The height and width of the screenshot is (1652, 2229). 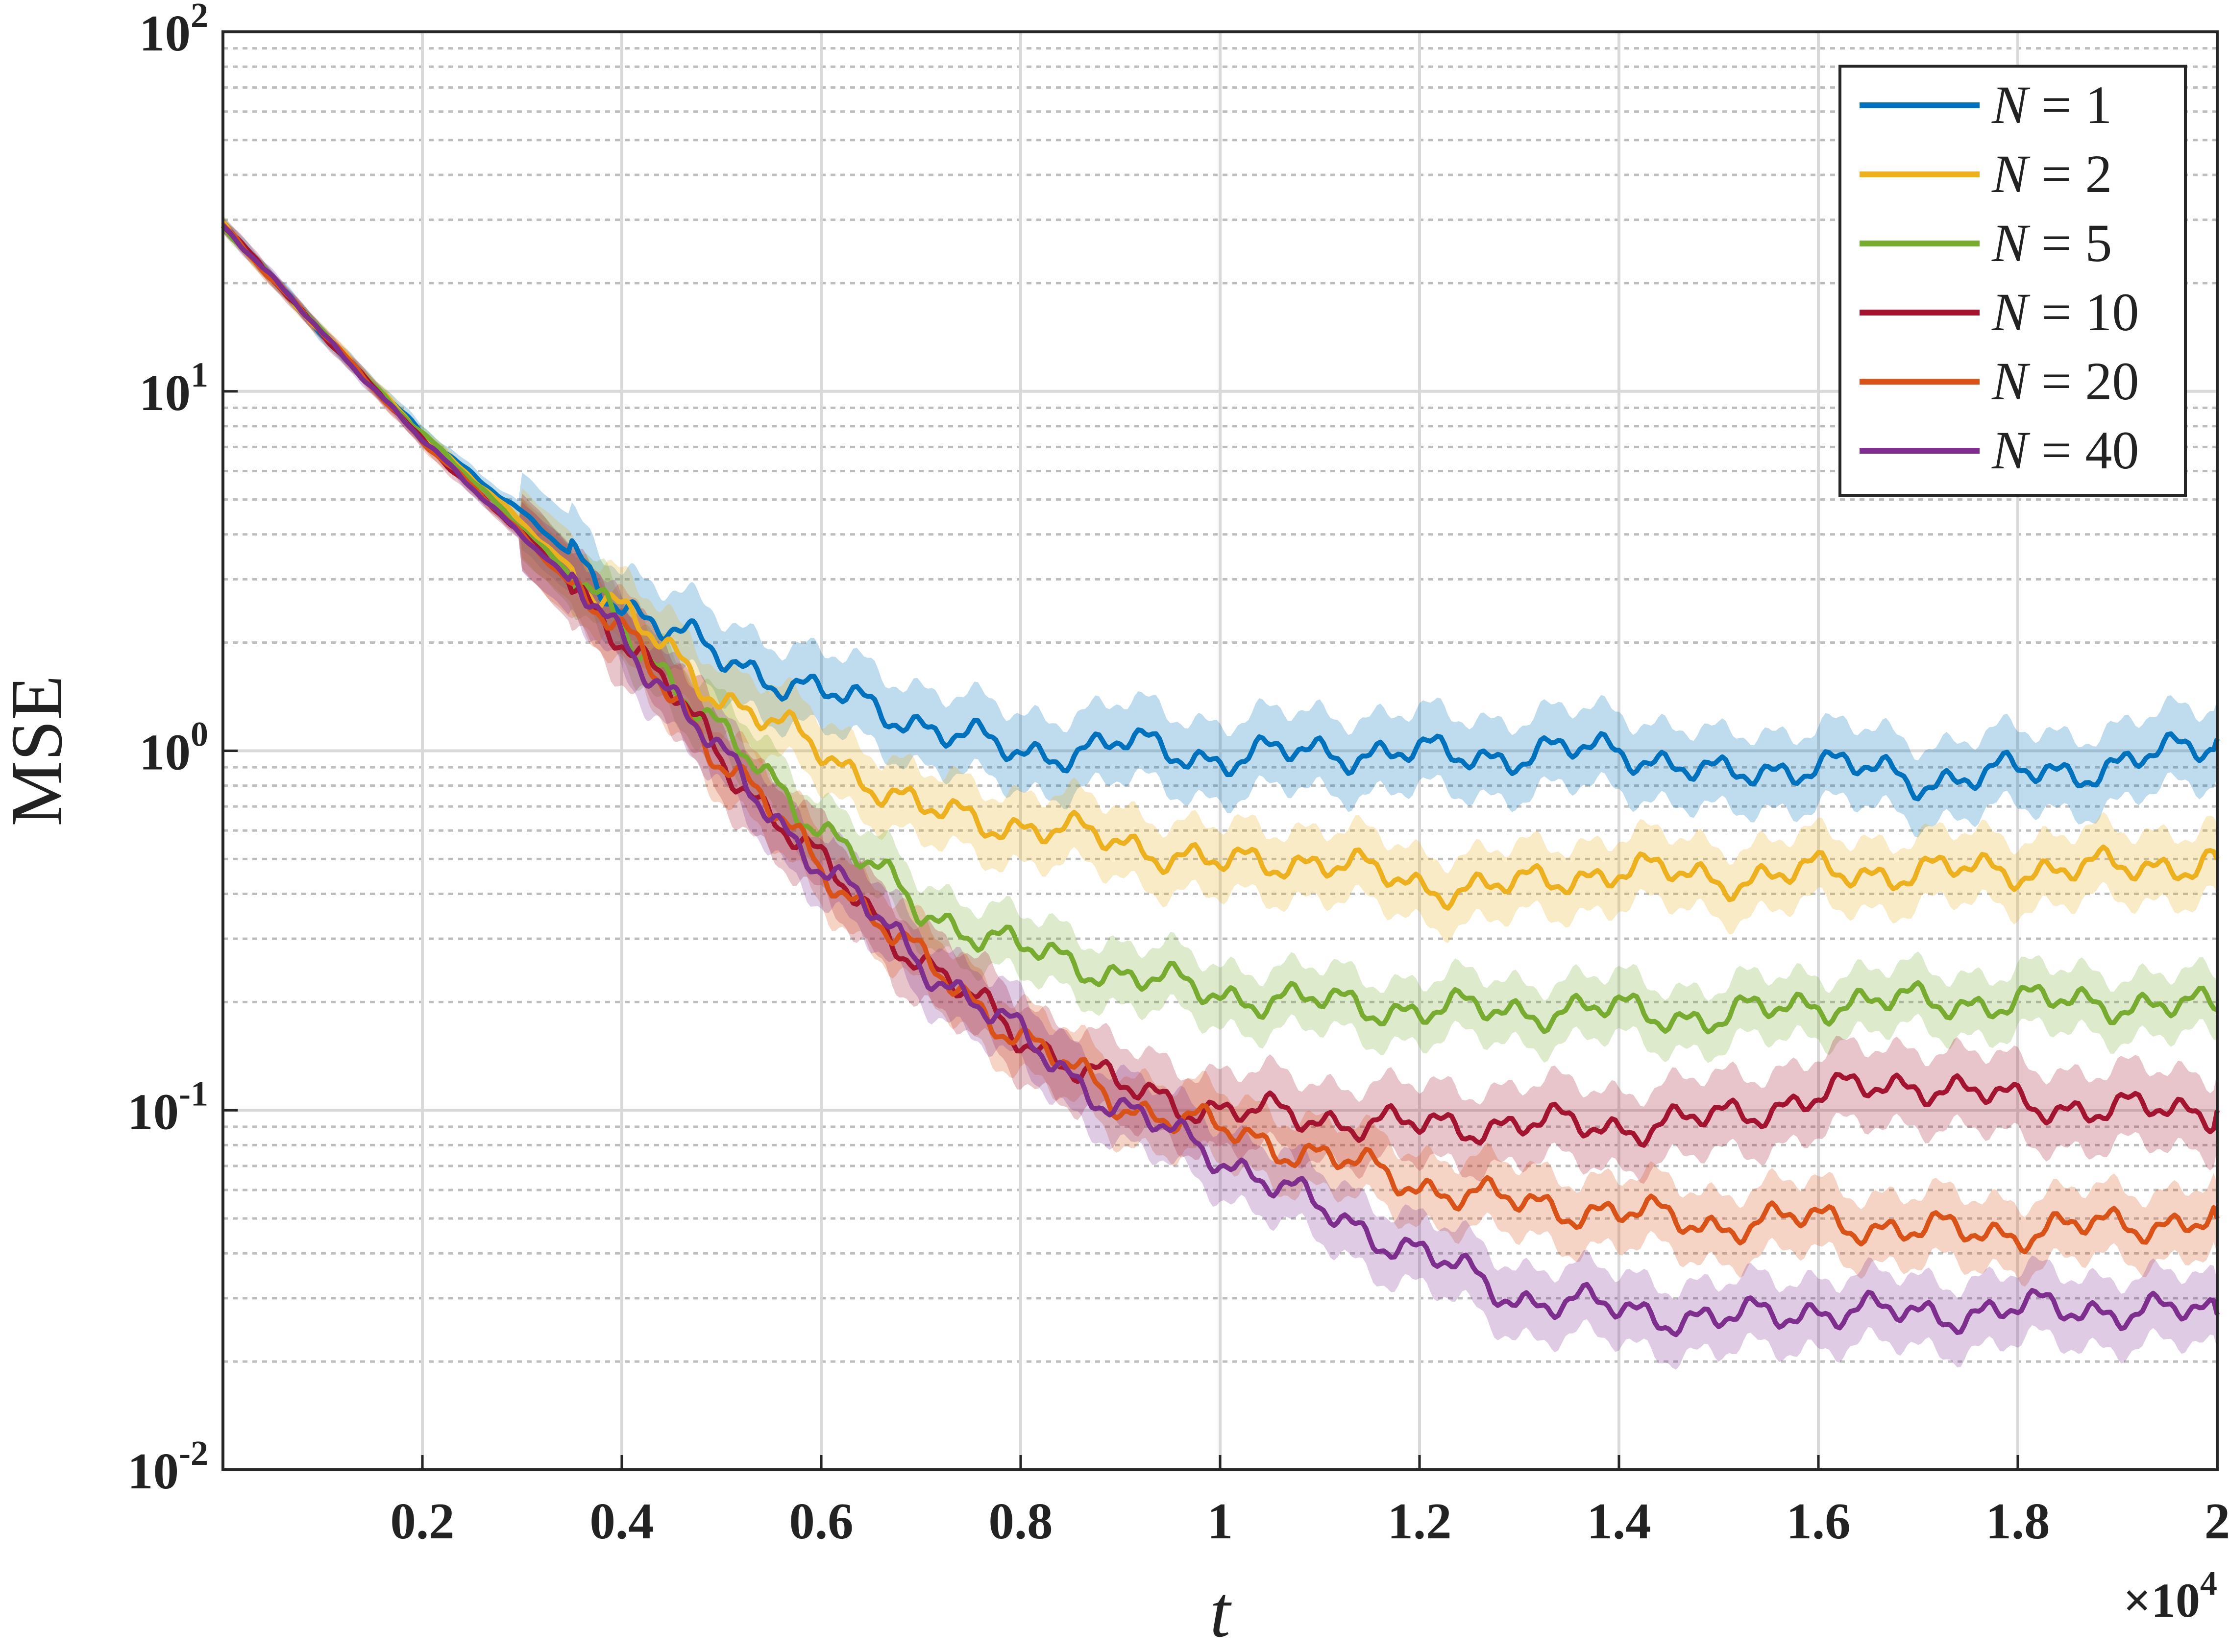 I want to click on legend-label-value: = 1, so click(x=2070, y=105).